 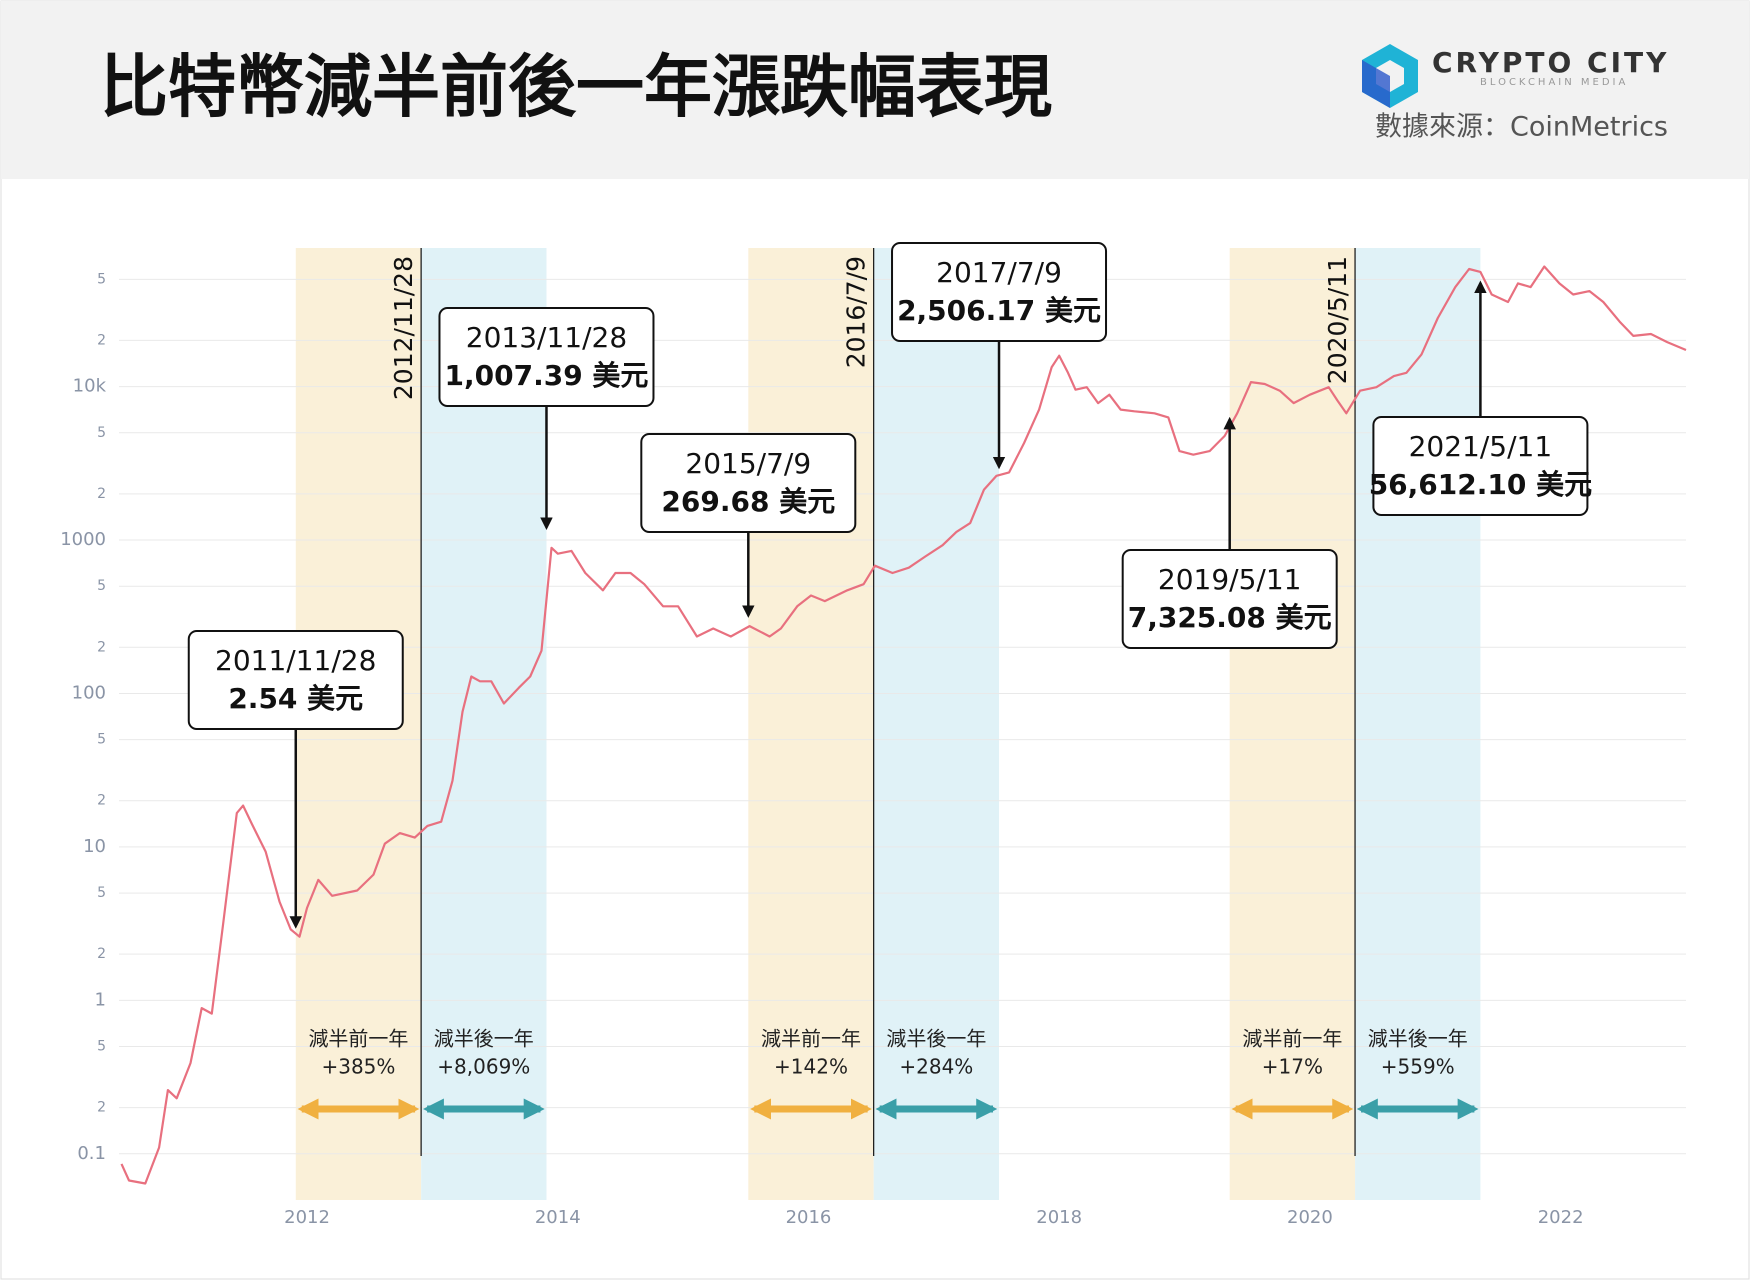 What do you see at coordinates (94, 846) in the screenshot?
I see `y-tick-label: 10` at bounding box center [94, 846].